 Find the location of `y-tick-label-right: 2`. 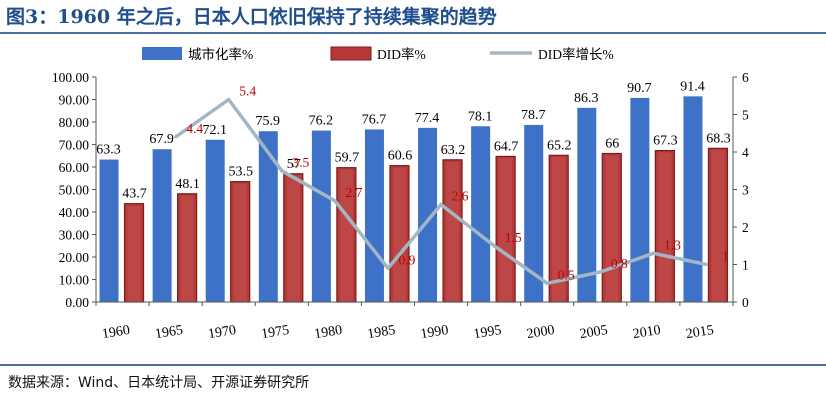

y-tick-label-right: 2 is located at coordinates (745, 227).